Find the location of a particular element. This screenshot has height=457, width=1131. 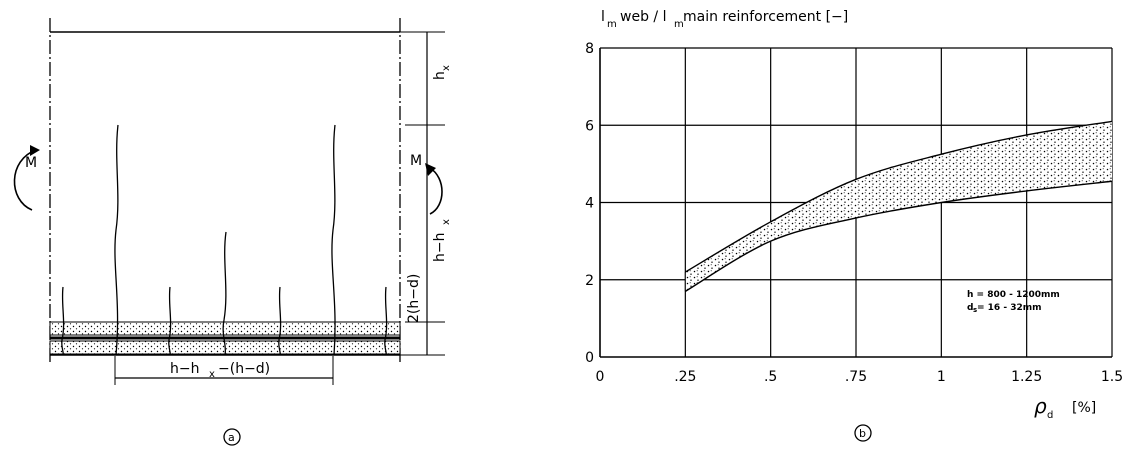

y-tick-label: 0 is located at coordinates (589, 358).